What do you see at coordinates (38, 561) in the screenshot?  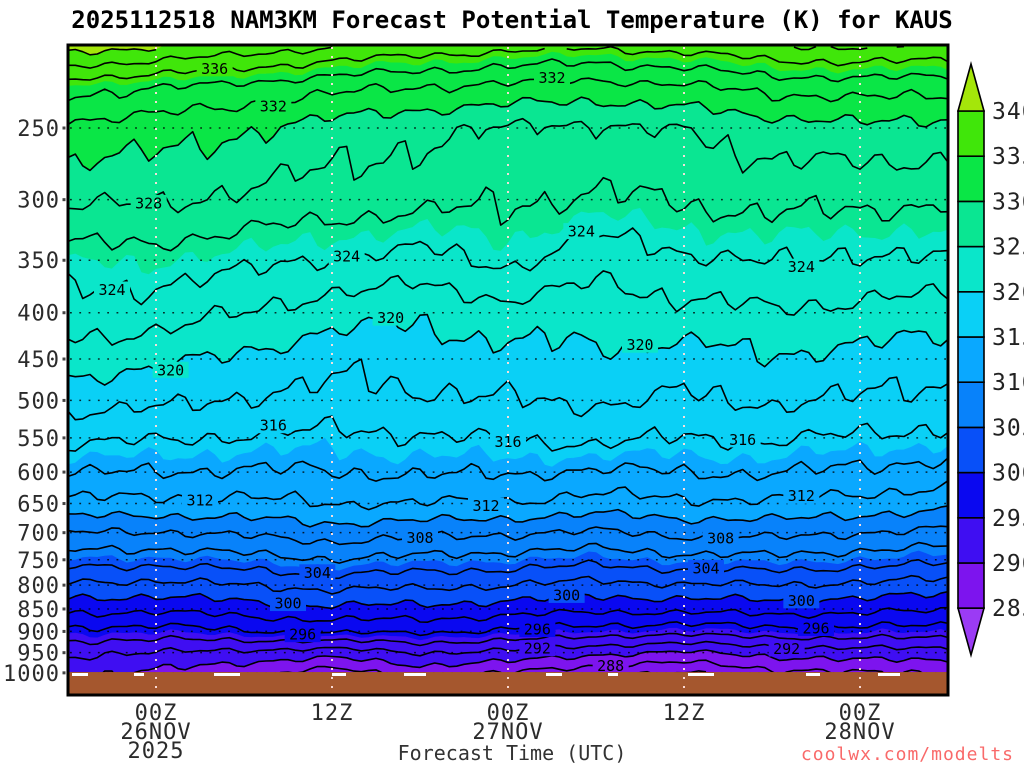 I see `y-tick-label: 750` at bounding box center [38, 561].